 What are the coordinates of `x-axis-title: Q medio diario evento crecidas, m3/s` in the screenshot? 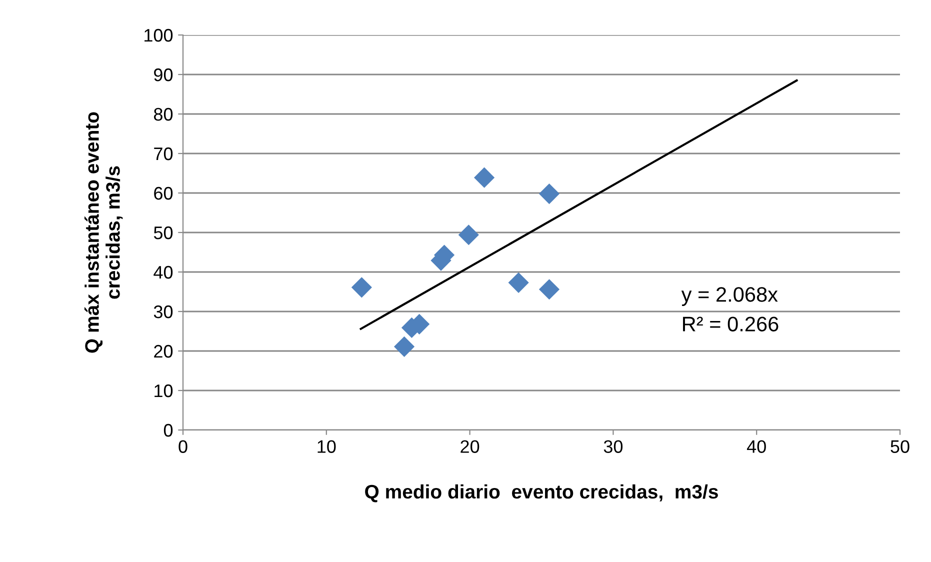 It's located at (541, 493).